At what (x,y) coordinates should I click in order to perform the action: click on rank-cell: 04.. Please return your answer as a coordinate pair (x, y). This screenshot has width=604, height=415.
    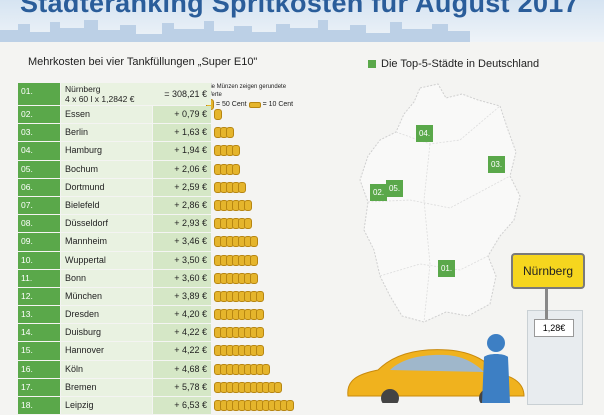
    Looking at the image, I should click on (39, 151).